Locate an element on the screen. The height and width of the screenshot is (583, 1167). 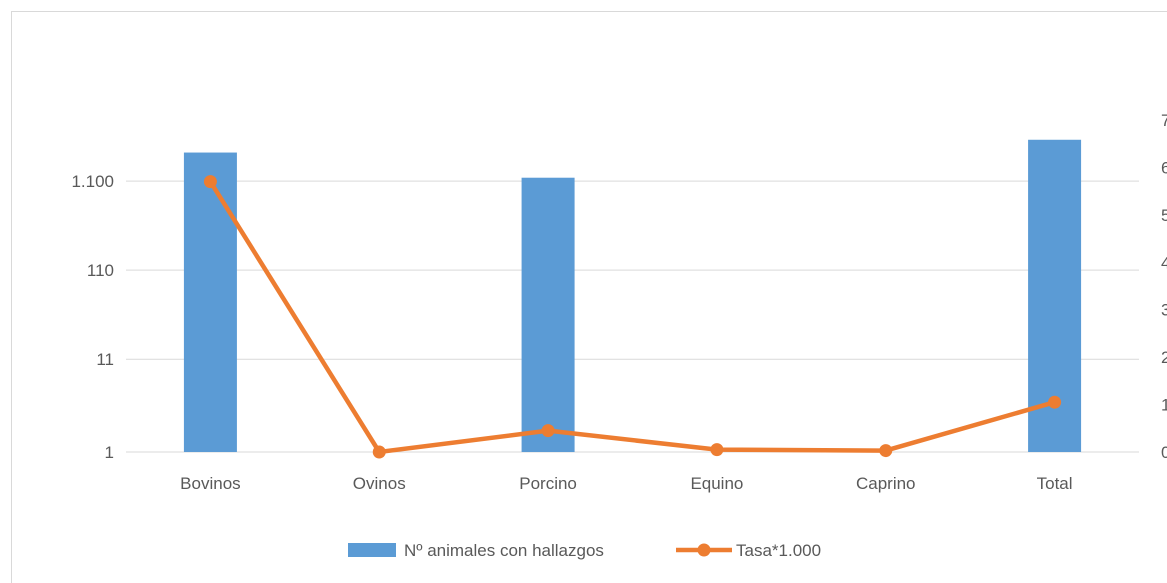
x-axis-tick-label: Total is located at coordinates (1055, 483).